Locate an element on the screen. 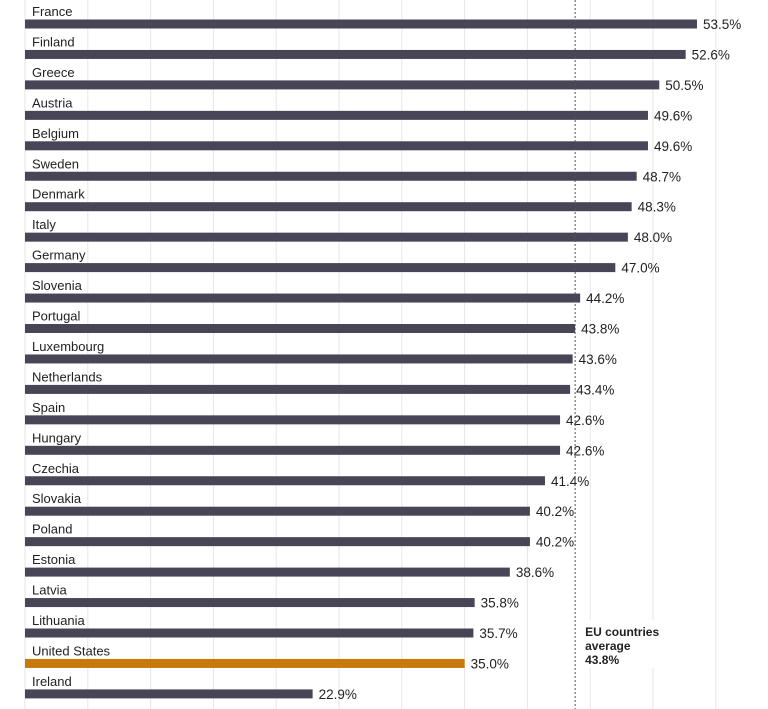  value-label: 50.5% is located at coordinates (684, 85).